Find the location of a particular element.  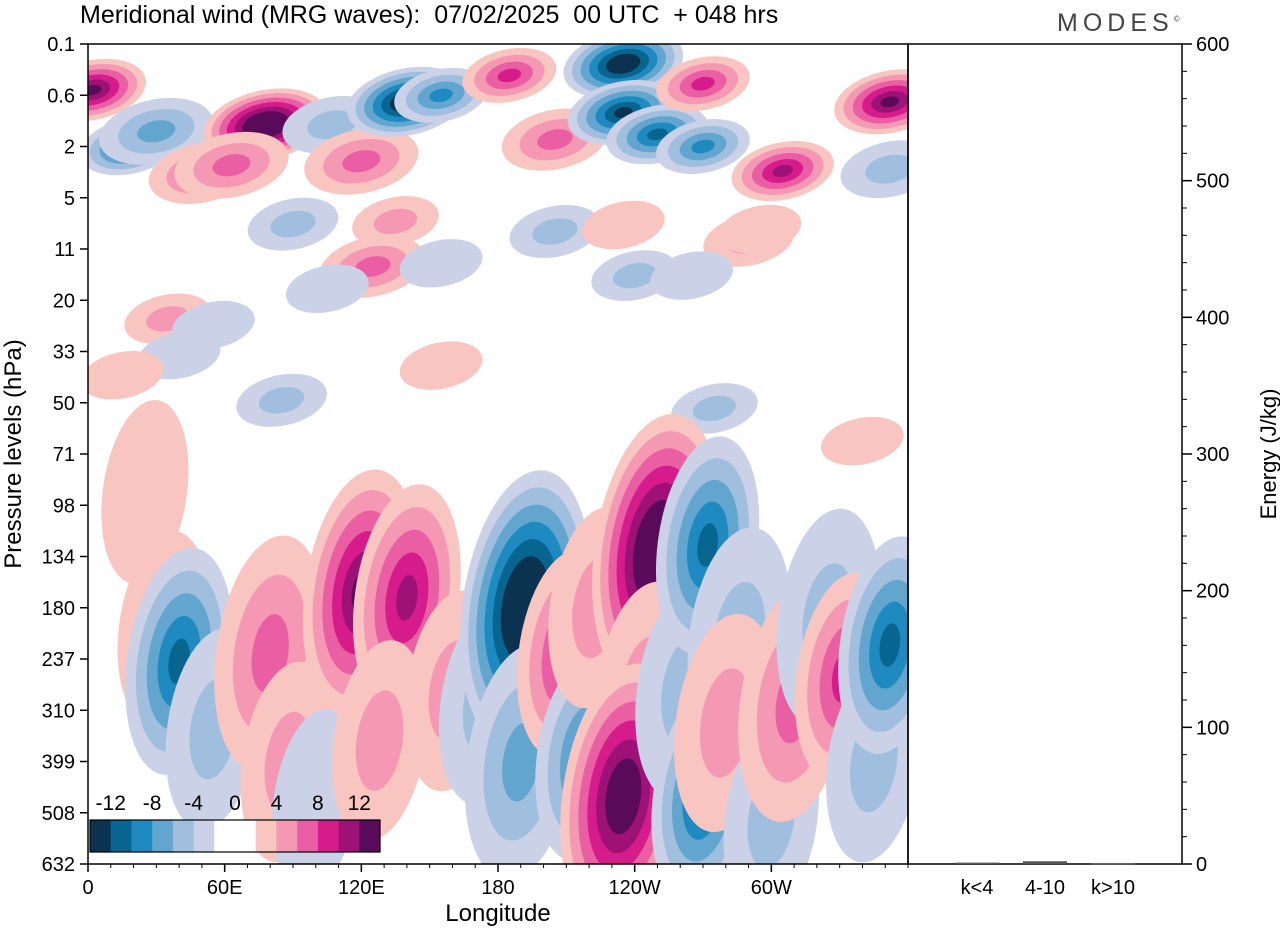

energy-tick-label-4: 400 is located at coordinates (1212, 318).